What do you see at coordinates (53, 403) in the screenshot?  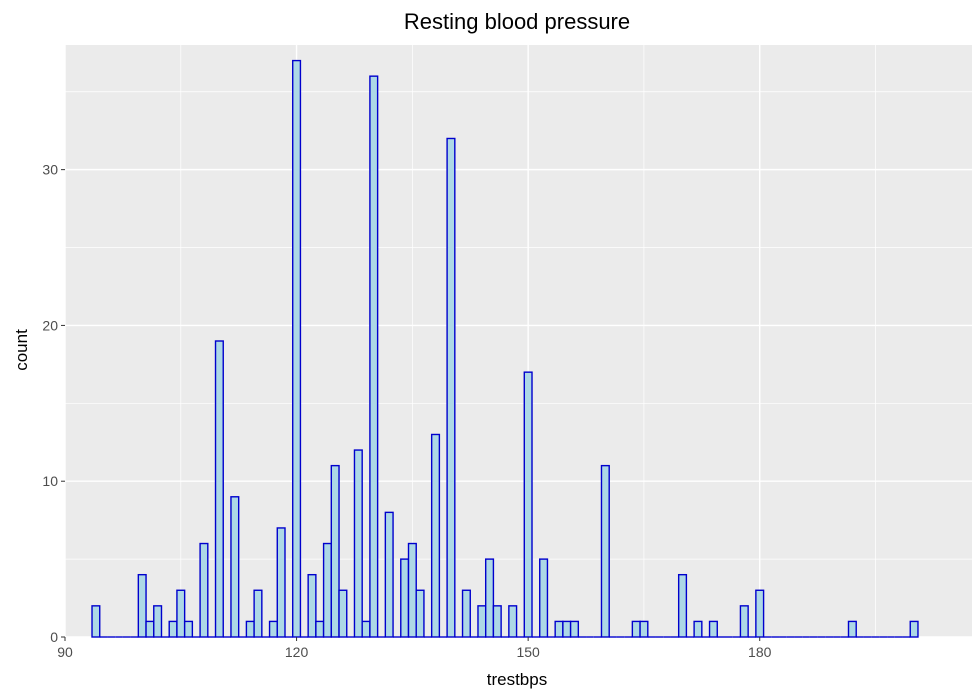 I see `y-axis: 0 10 20 30` at bounding box center [53, 403].